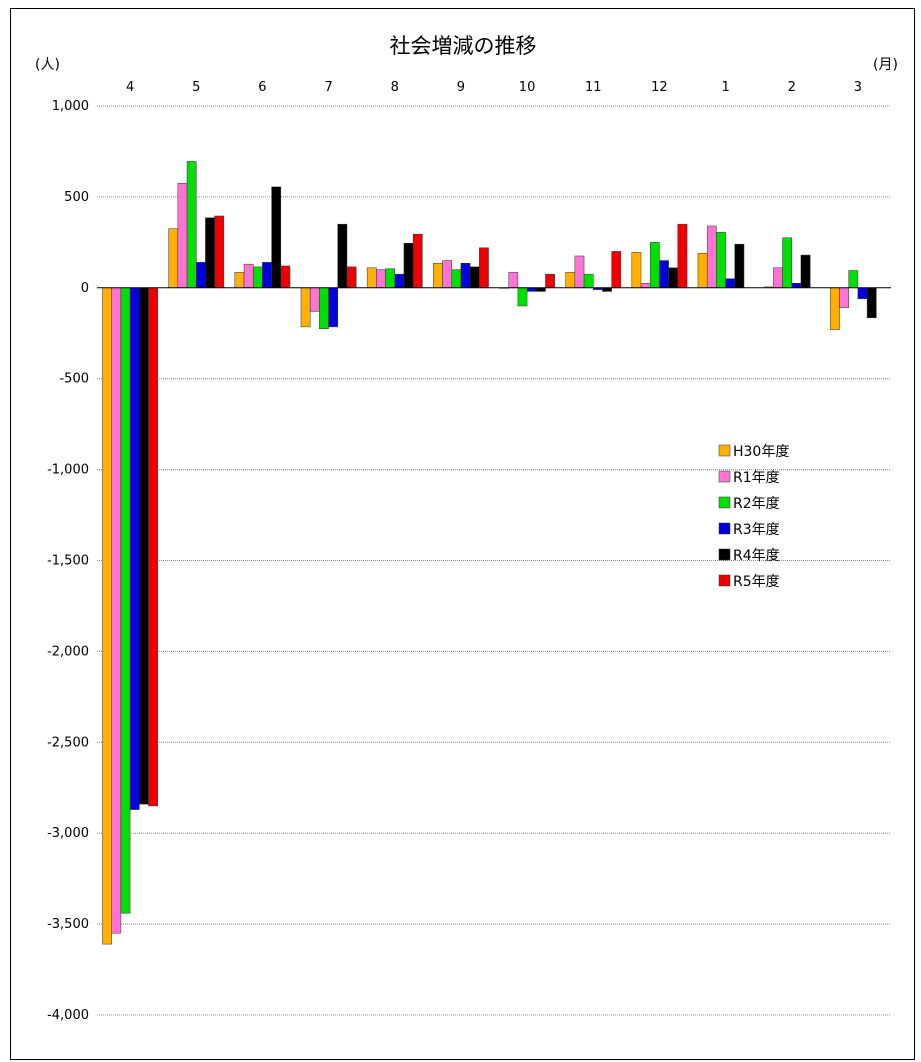 Image resolution: width=921 pixels, height=1062 pixels. I want to click on x-unit-label: (月), so click(885, 65).